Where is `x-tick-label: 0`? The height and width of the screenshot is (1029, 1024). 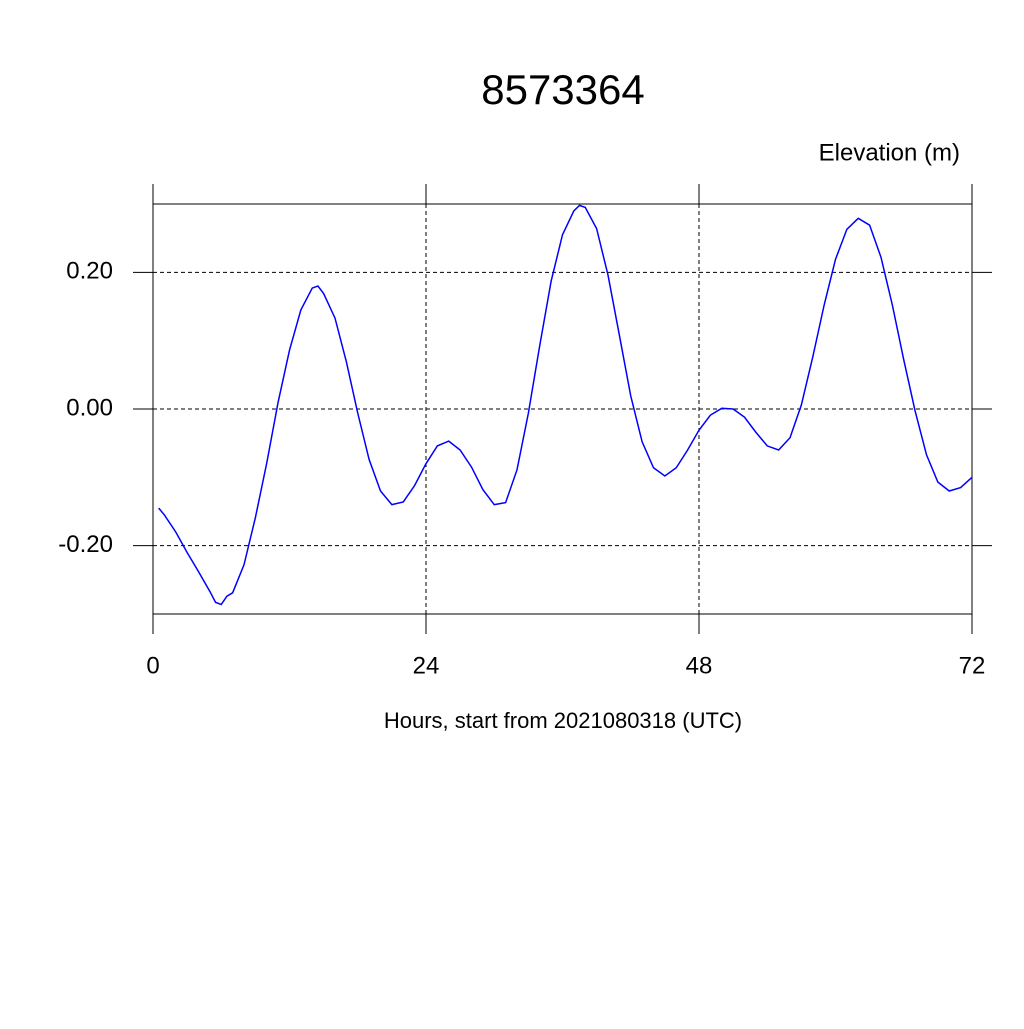
x-tick-label: 0 is located at coordinates (152, 665).